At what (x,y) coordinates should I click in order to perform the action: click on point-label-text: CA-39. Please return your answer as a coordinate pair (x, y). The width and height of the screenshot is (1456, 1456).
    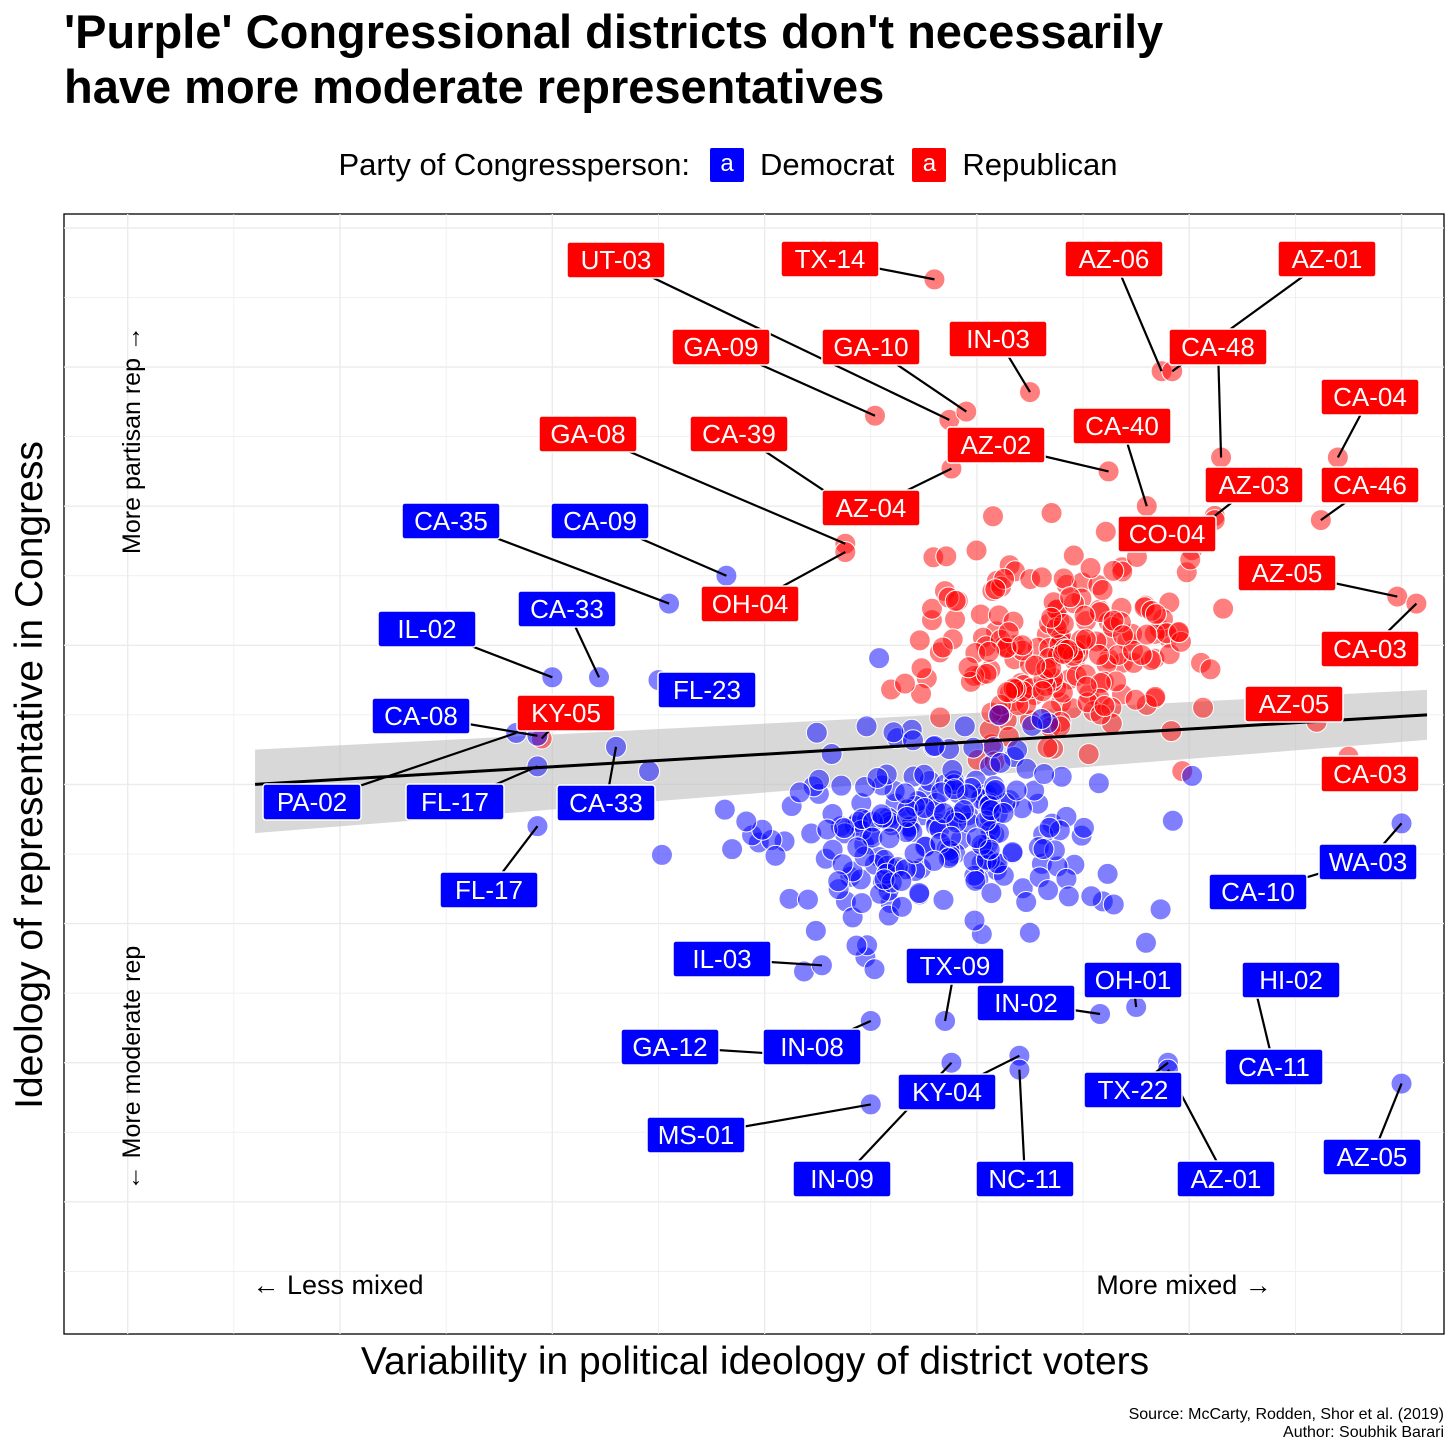
    Looking at the image, I should click on (739, 434).